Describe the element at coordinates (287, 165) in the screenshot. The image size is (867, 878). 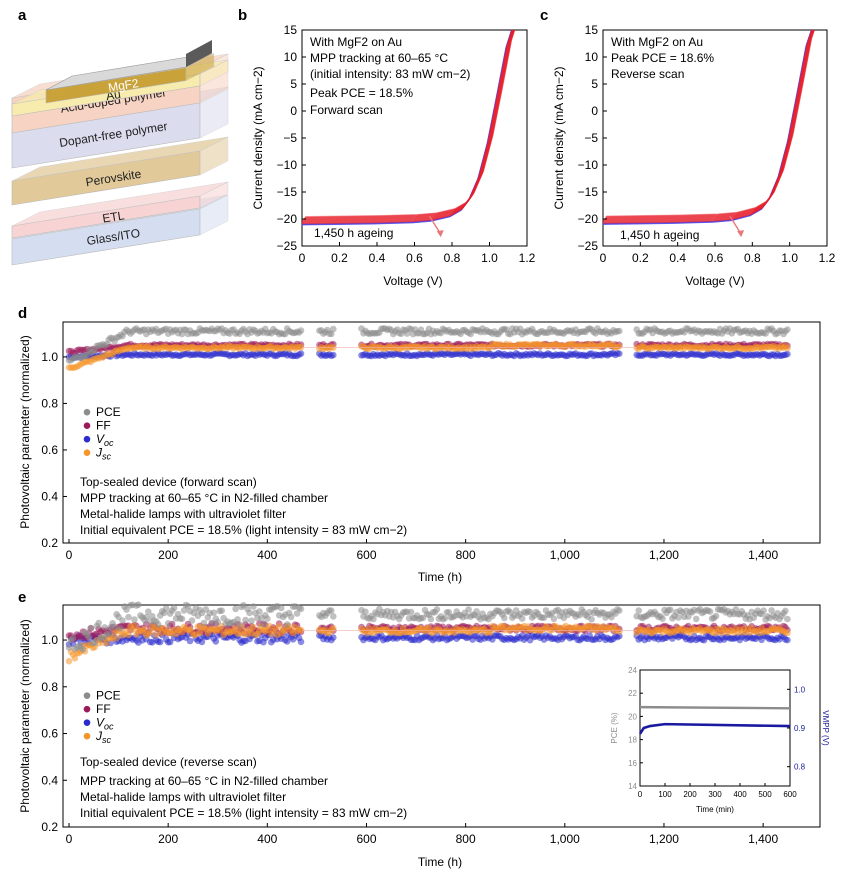
I see `y-tick-label: −10` at that location.